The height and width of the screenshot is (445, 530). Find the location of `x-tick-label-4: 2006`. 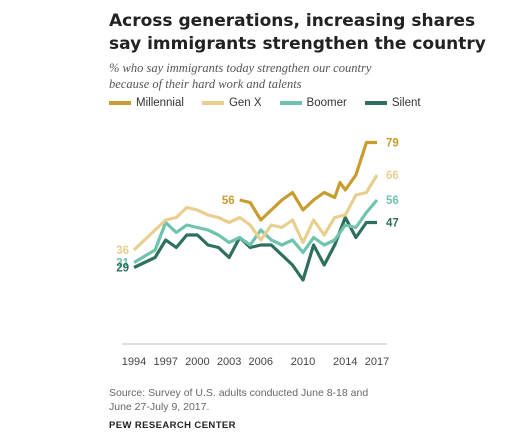

x-tick-label-4: 2006 is located at coordinates (261, 362).